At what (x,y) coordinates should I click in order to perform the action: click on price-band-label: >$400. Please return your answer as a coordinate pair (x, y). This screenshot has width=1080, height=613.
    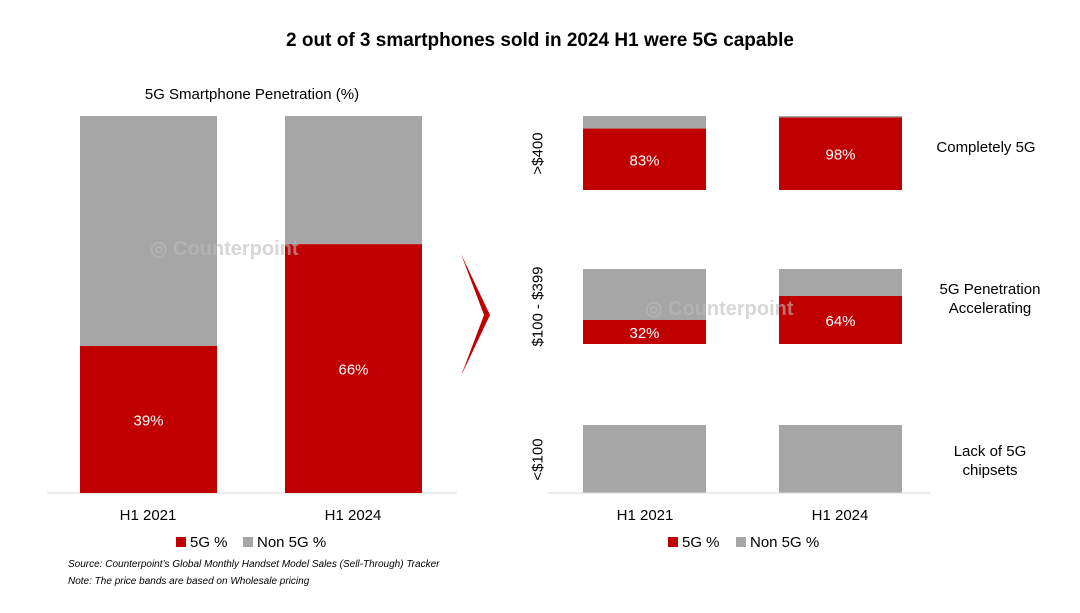
    Looking at the image, I should click on (538, 153).